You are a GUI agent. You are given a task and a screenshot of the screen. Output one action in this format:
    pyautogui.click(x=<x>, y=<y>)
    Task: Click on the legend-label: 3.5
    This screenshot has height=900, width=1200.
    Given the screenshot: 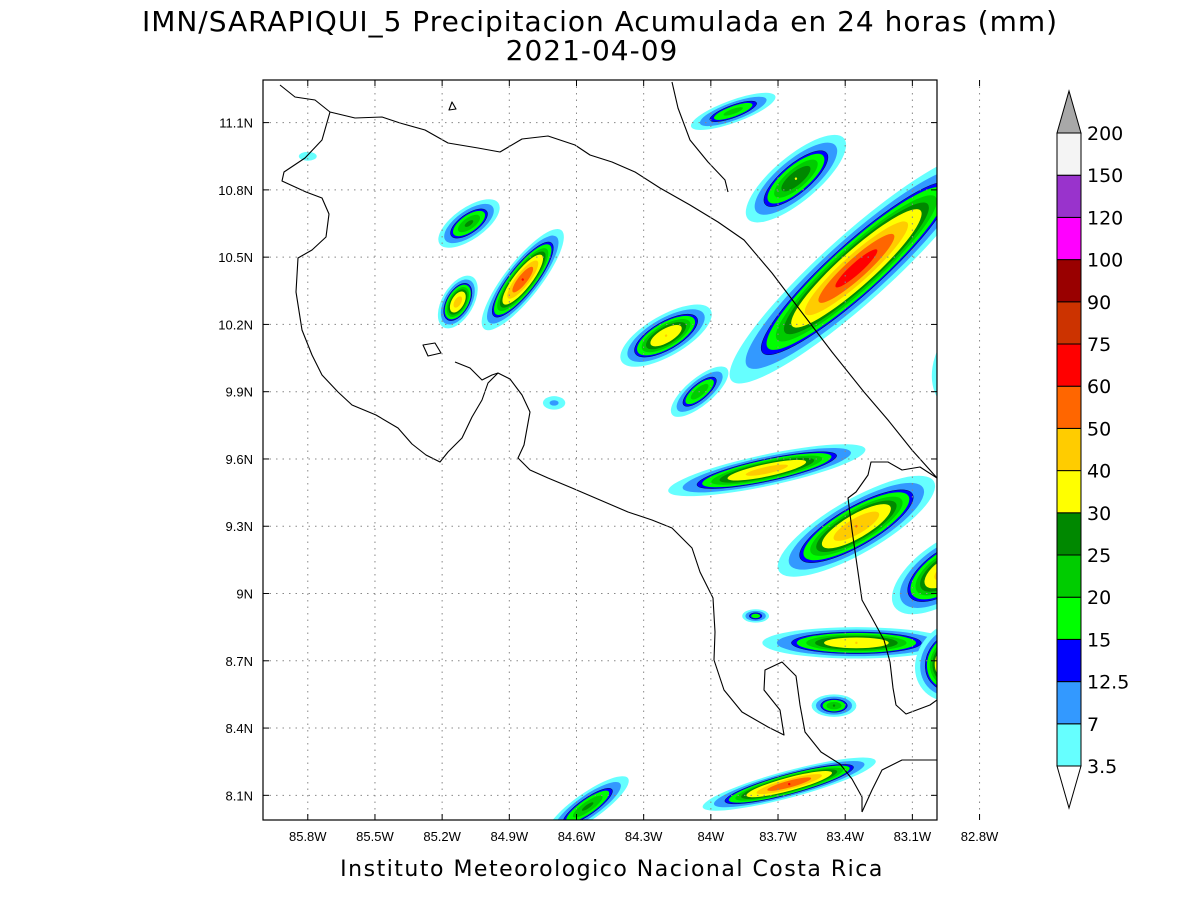 What is the action you would take?
    pyautogui.click(x=1102, y=767)
    